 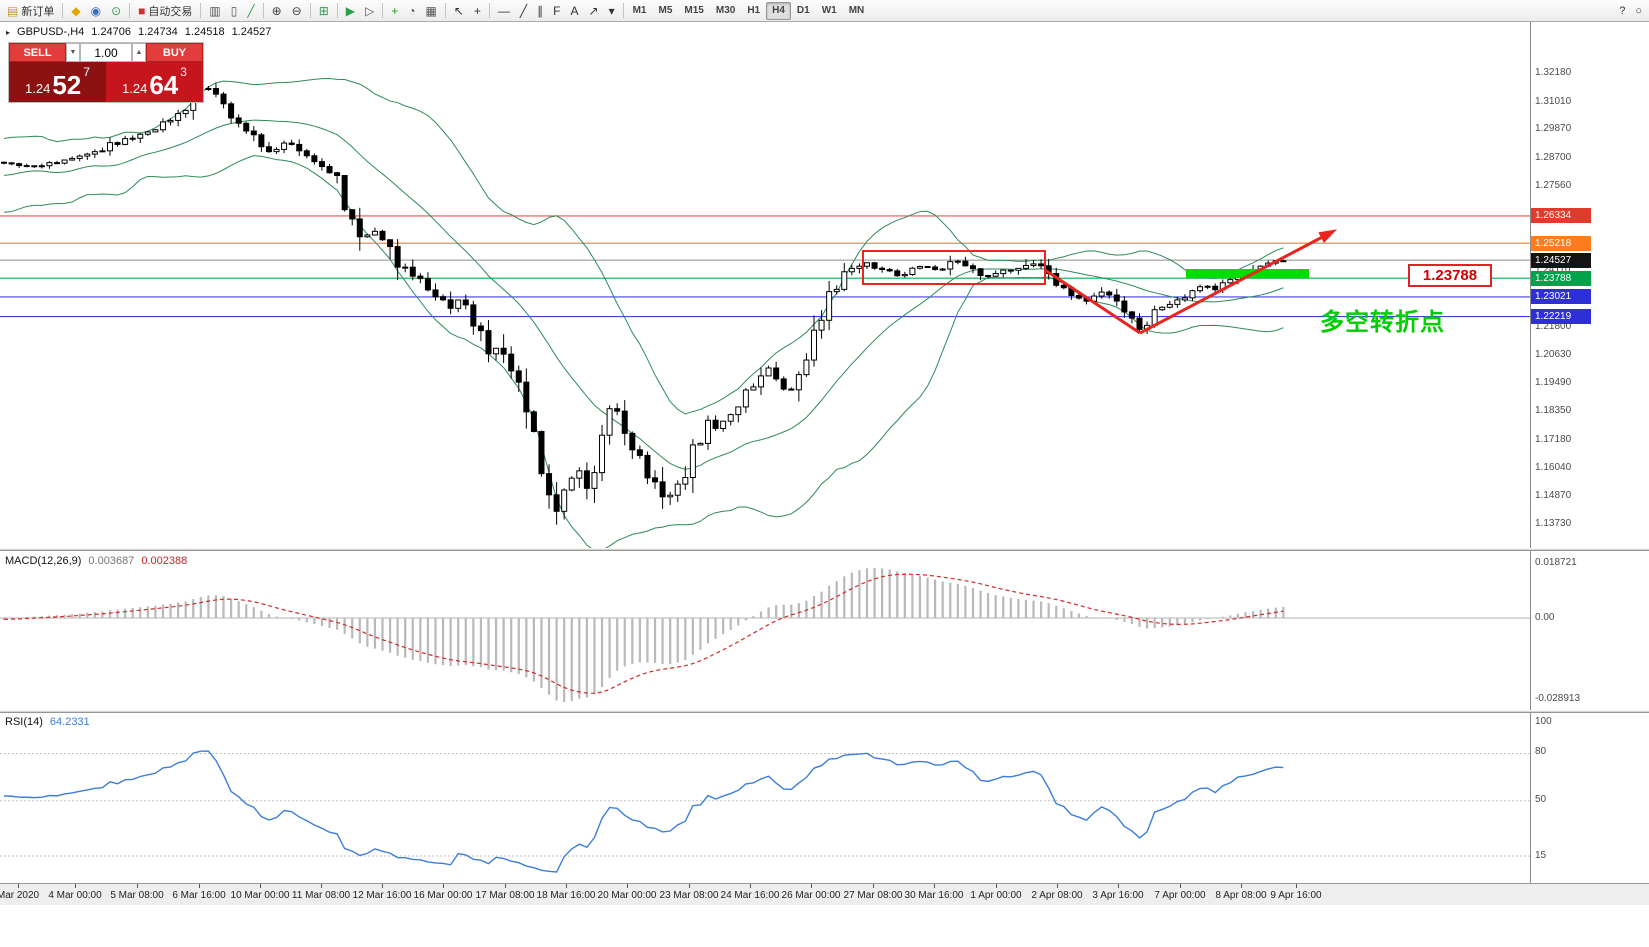 What do you see at coordinates (1622, 10) in the screenshot?
I see `help-icon: ?` at bounding box center [1622, 10].